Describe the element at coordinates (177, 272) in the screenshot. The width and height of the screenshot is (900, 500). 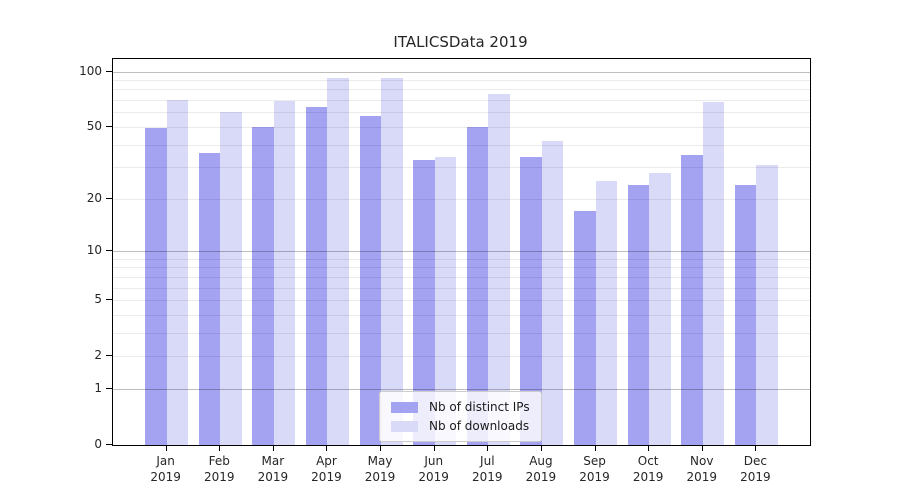
I see `bar-jan-downloads` at that location.